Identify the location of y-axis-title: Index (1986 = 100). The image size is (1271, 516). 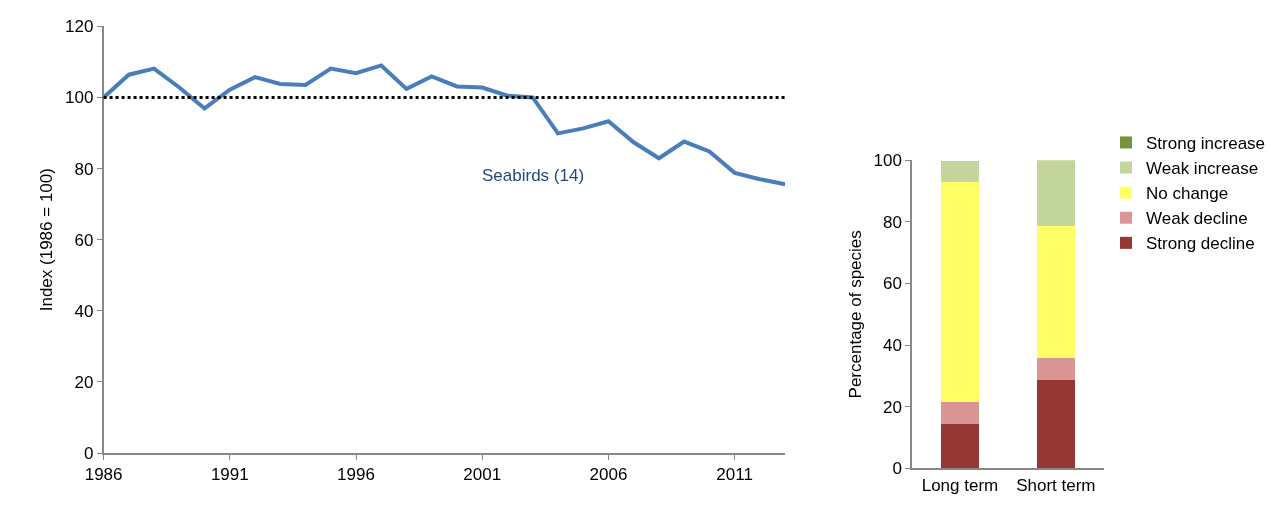
(47, 240).